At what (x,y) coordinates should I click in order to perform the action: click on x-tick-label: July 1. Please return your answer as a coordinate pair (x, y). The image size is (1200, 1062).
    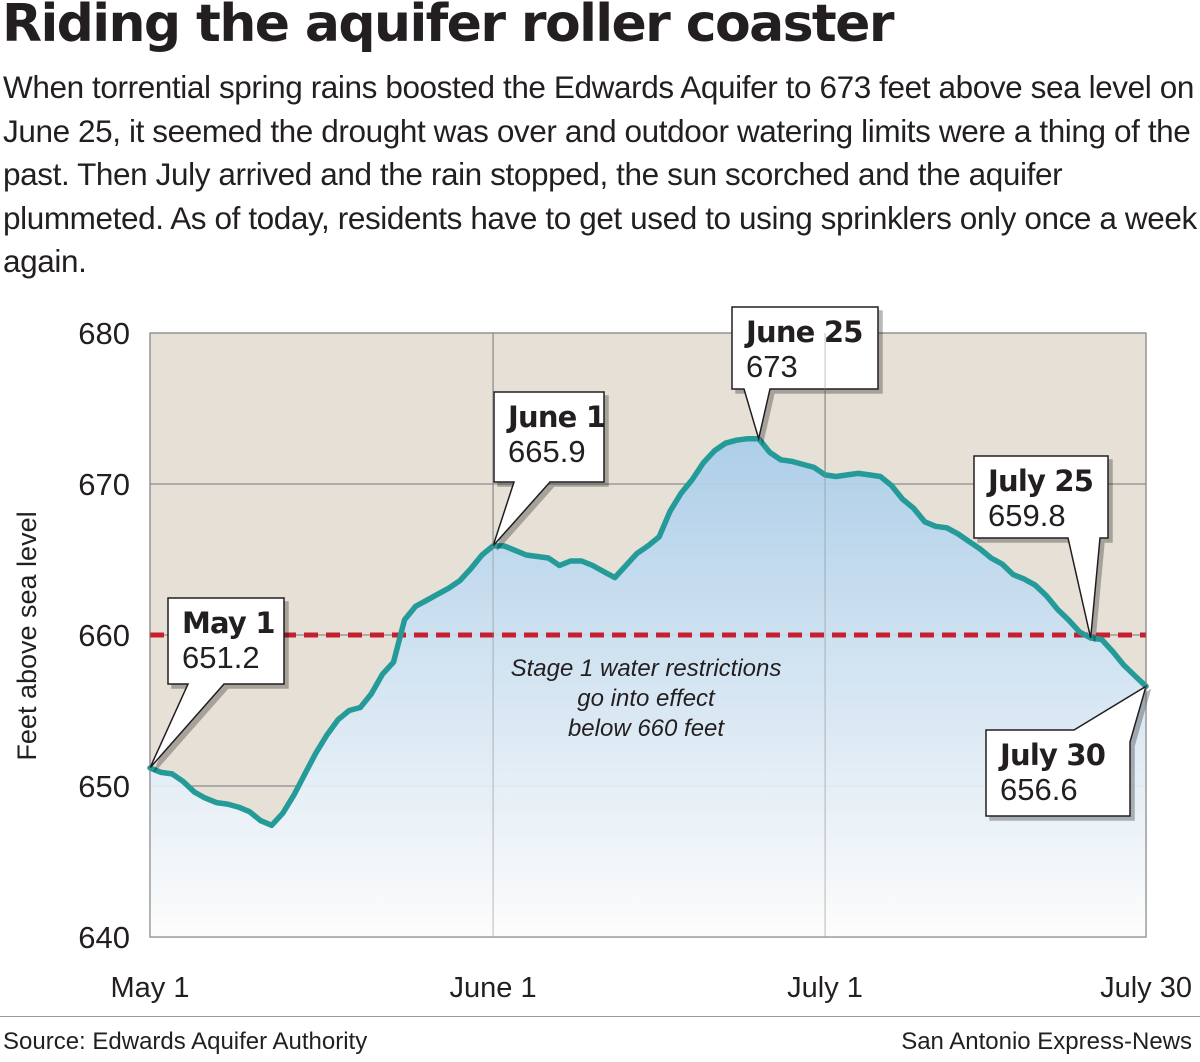
    Looking at the image, I should click on (825, 988).